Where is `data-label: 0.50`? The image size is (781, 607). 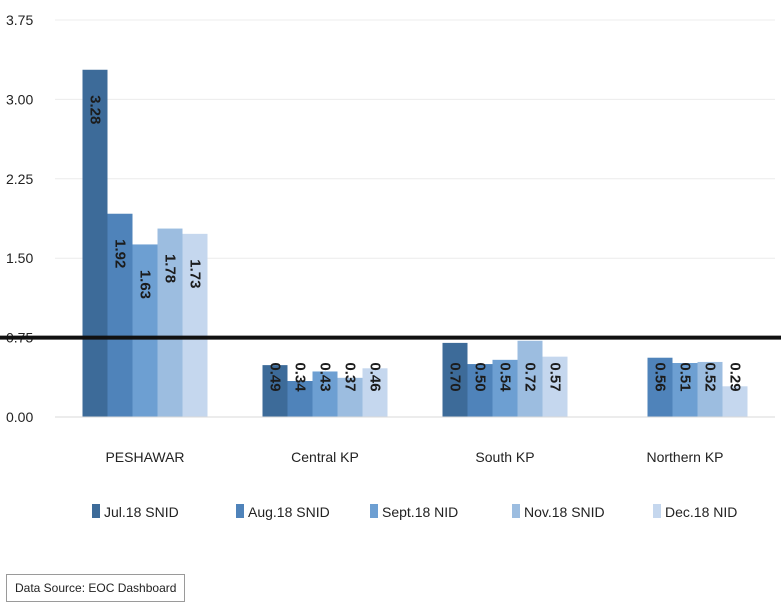 data-label: 0.50 is located at coordinates (480, 376).